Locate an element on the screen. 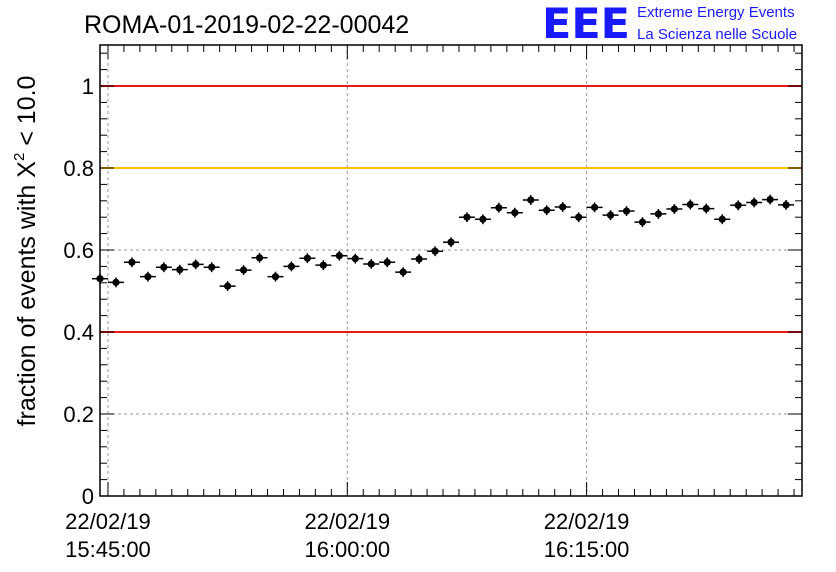 The image size is (836, 572). data-points is located at coordinates (443, 242).